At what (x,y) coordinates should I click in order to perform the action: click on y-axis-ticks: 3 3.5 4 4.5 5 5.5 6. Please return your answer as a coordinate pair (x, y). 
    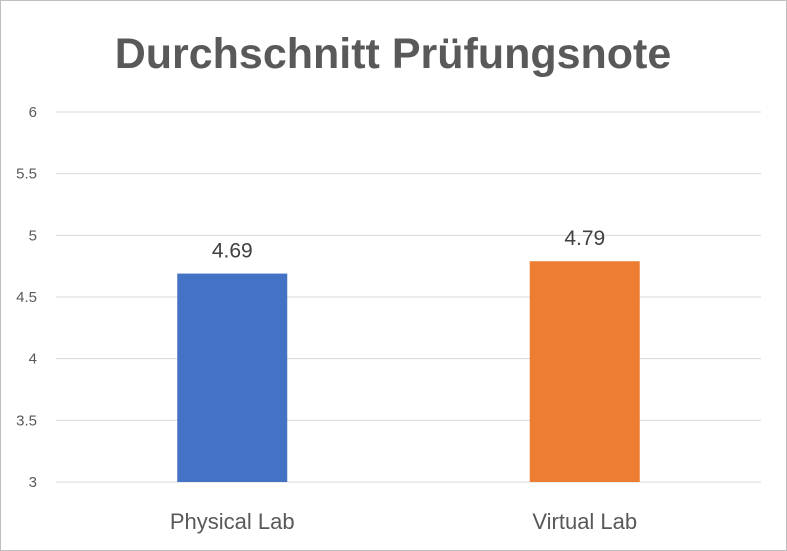
    Looking at the image, I should click on (26, 297).